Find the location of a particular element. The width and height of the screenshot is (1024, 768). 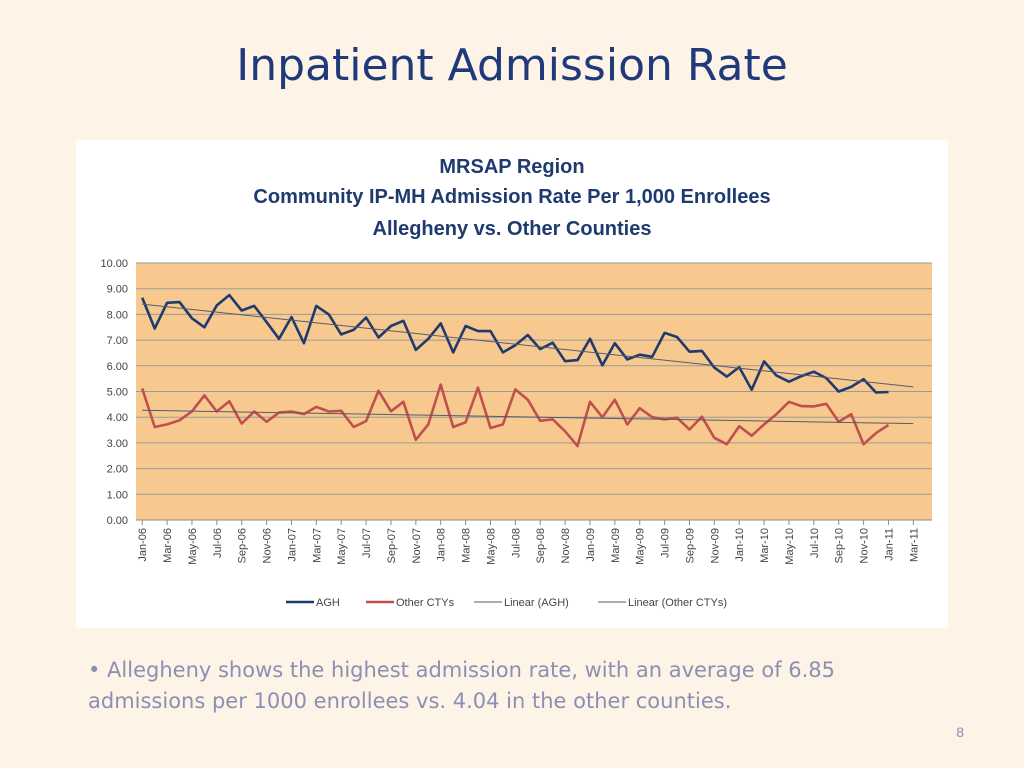

legend-label: AGH is located at coordinates (328, 603).